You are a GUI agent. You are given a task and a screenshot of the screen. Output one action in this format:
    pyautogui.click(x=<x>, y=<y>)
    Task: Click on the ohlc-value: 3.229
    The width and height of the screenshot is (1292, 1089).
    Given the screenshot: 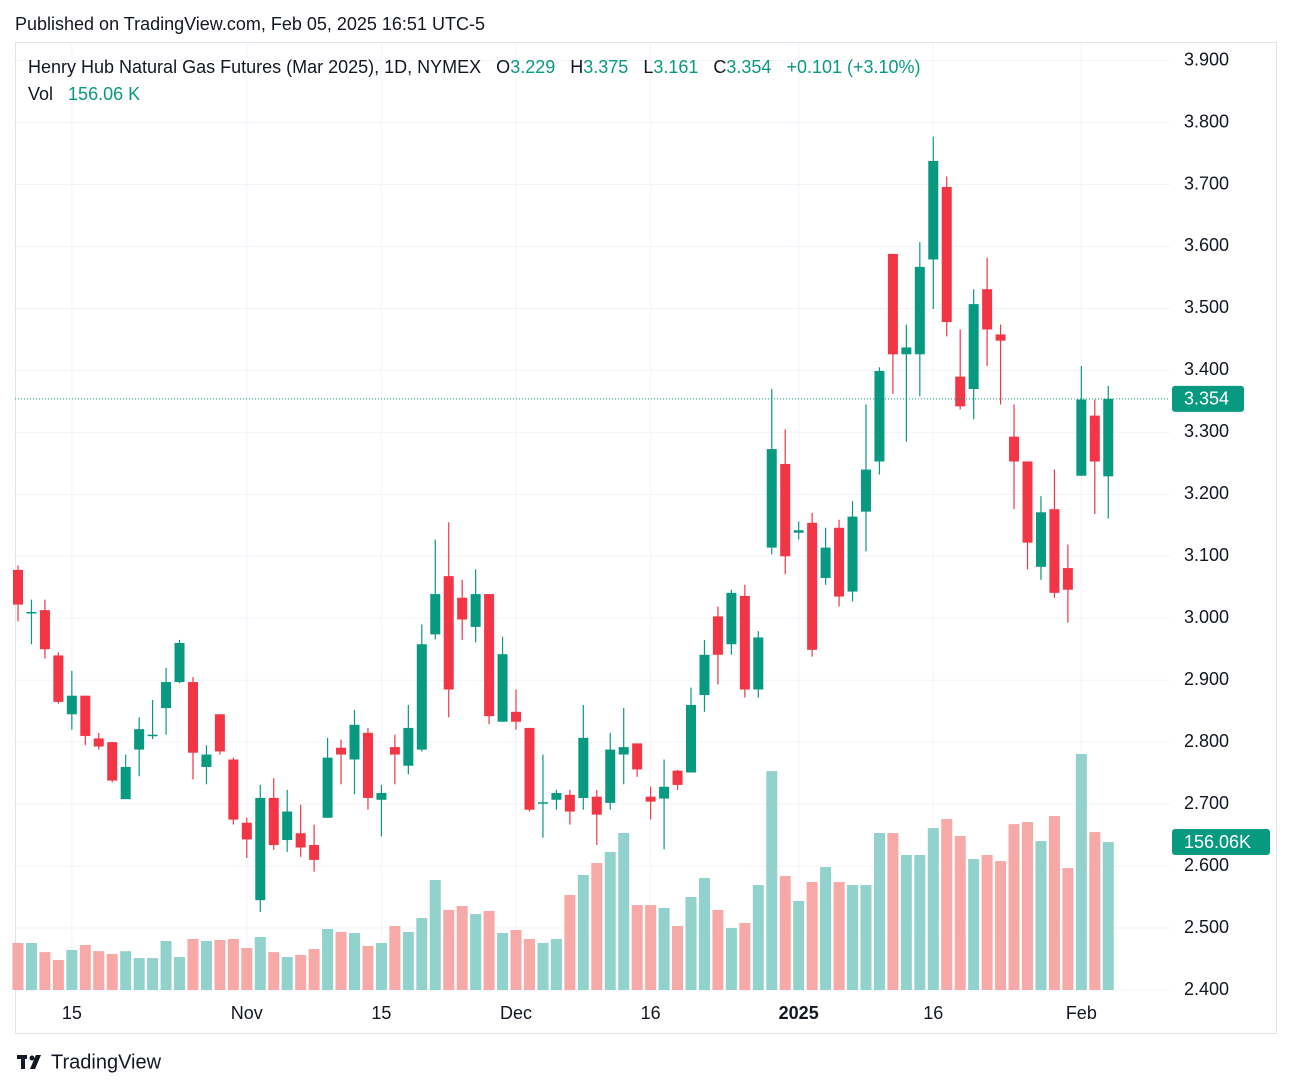 What is the action you would take?
    pyautogui.click(x=533, y=67)
    